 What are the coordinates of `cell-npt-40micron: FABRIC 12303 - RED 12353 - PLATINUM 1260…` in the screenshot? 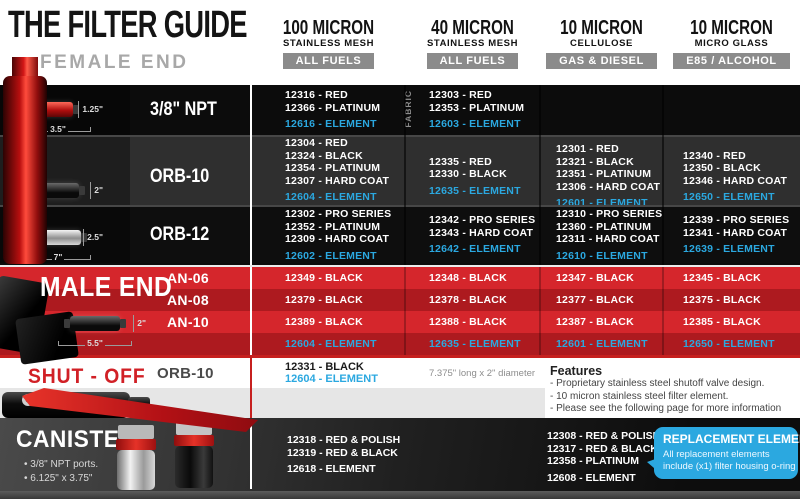 It's located at (471, 110).